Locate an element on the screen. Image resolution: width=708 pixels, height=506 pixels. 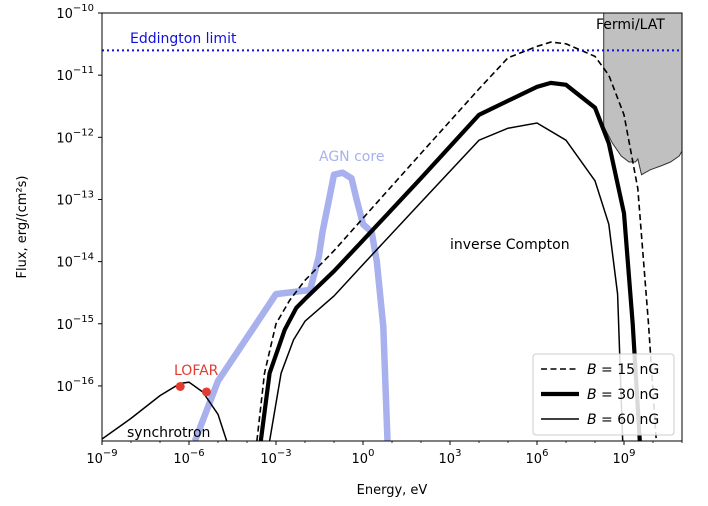
series-line-synchrotron is located at coordinates (165, 411).